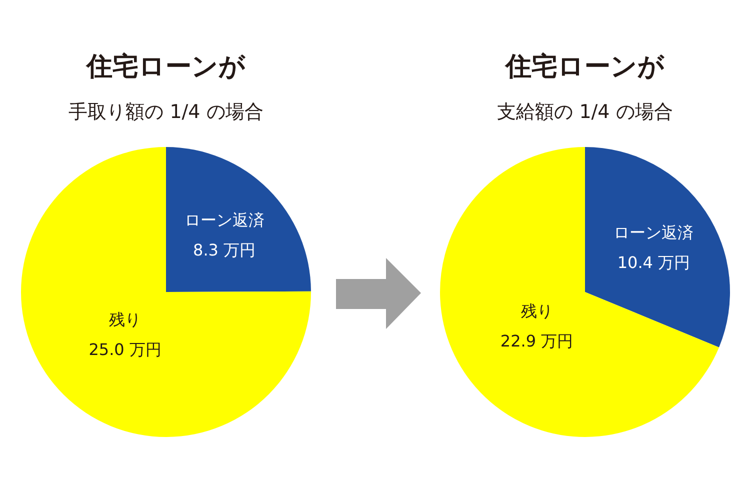 Image resolution: width=750 pixels, height=500 pixels. What do you see at coordinates (125, 350) in the screenshot?
I see `data-label: 25.0 万円` at bounding box center [125, 350].